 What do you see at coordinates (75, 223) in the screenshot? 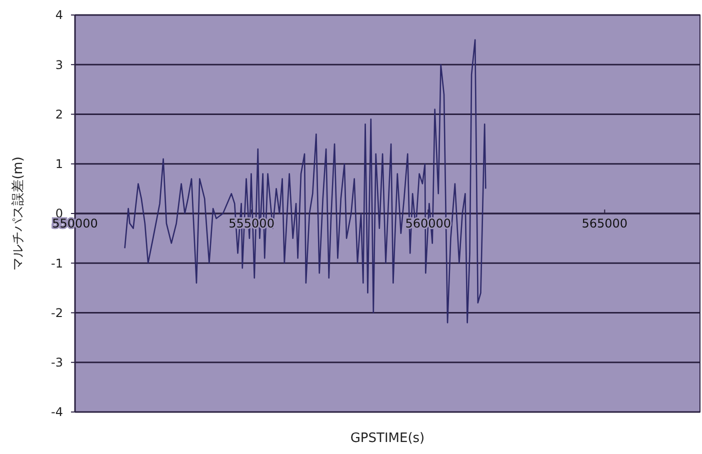
I see `x-tick-label: 550000` at bounding box center [75, 223].